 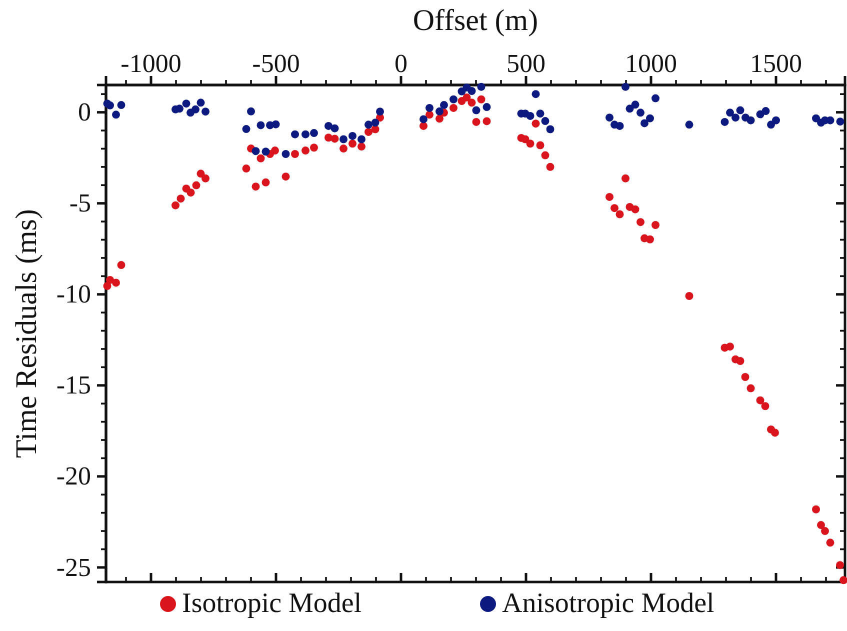 I want to click on y-axis-title: Time Residuals (ms), so click(x=26, y=333).